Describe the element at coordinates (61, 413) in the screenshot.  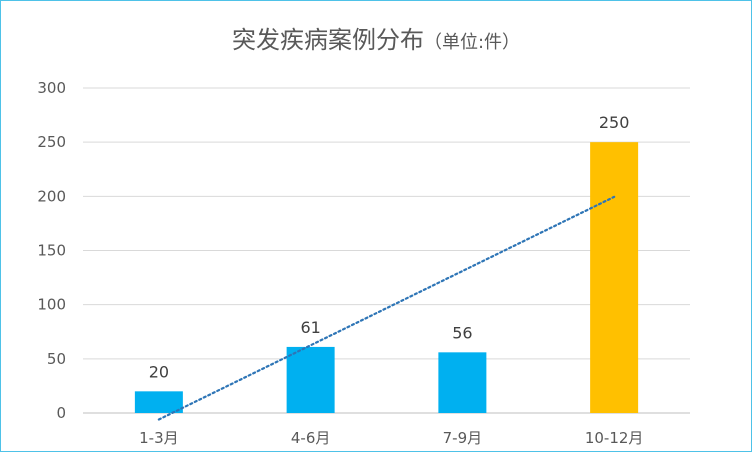
I see `y-tick-label: 0` at that location.